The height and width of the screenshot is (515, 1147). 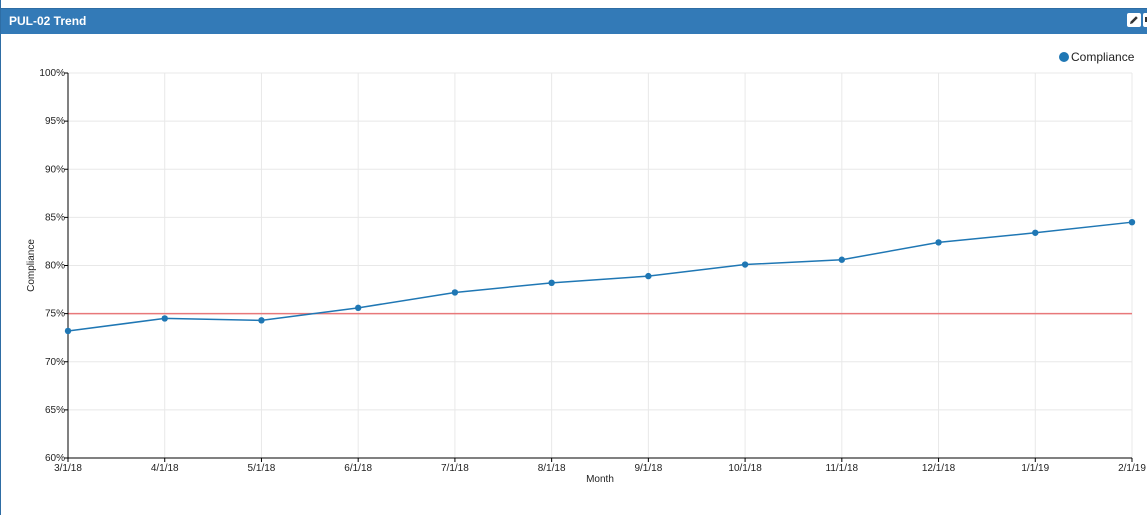 What do you see at coordinates (574, 21) in the screenshot?
I see `panel-header: PUL-02 Trend` at bounding box center [574, 21].